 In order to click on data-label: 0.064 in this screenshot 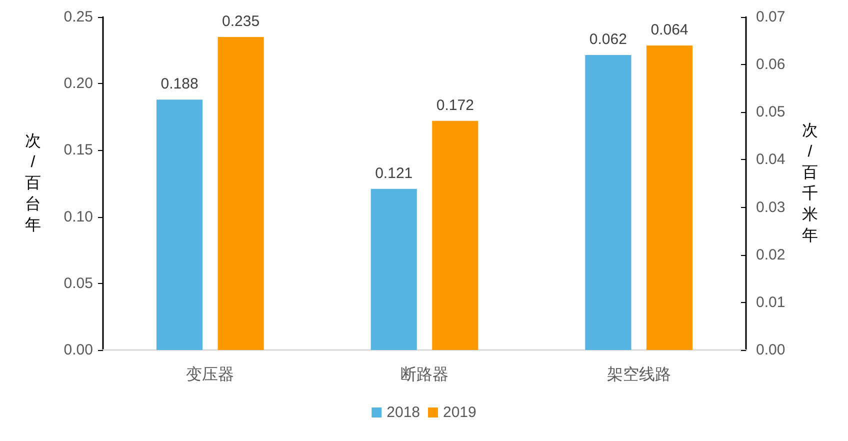, I will do `click(669, 30)`.